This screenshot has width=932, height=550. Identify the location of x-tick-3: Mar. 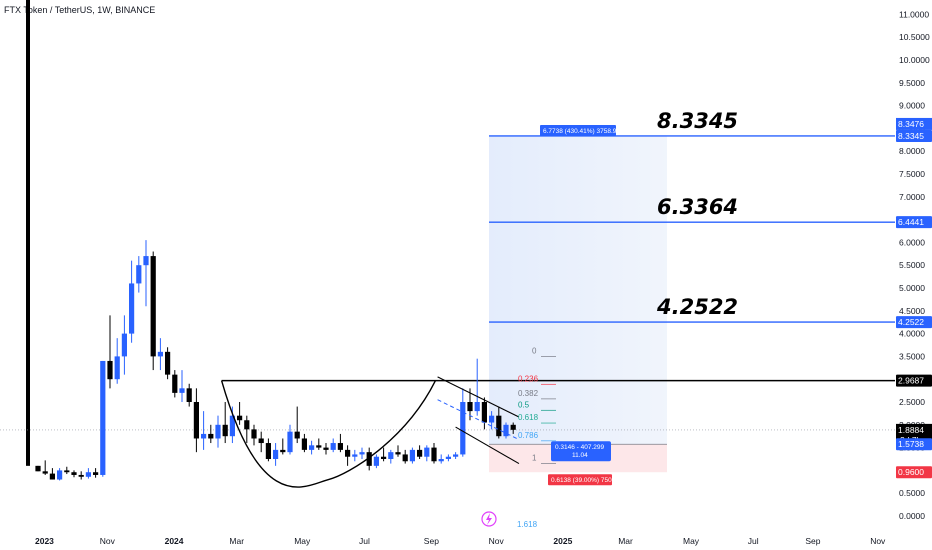
(236, 541).